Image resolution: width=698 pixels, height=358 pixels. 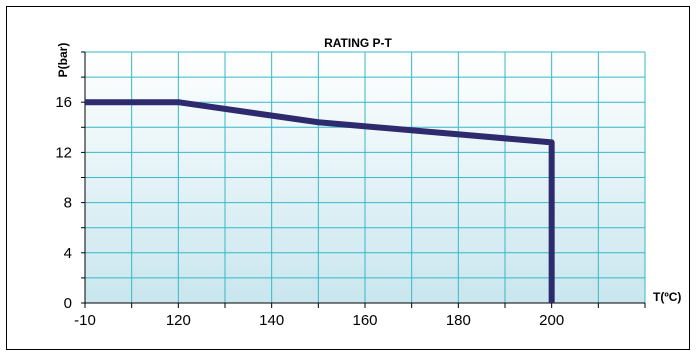 What do you see at coordinates (458, 320) in the screenshot?
I see `x-tick-label: 180` at bounding box center [458, 320].